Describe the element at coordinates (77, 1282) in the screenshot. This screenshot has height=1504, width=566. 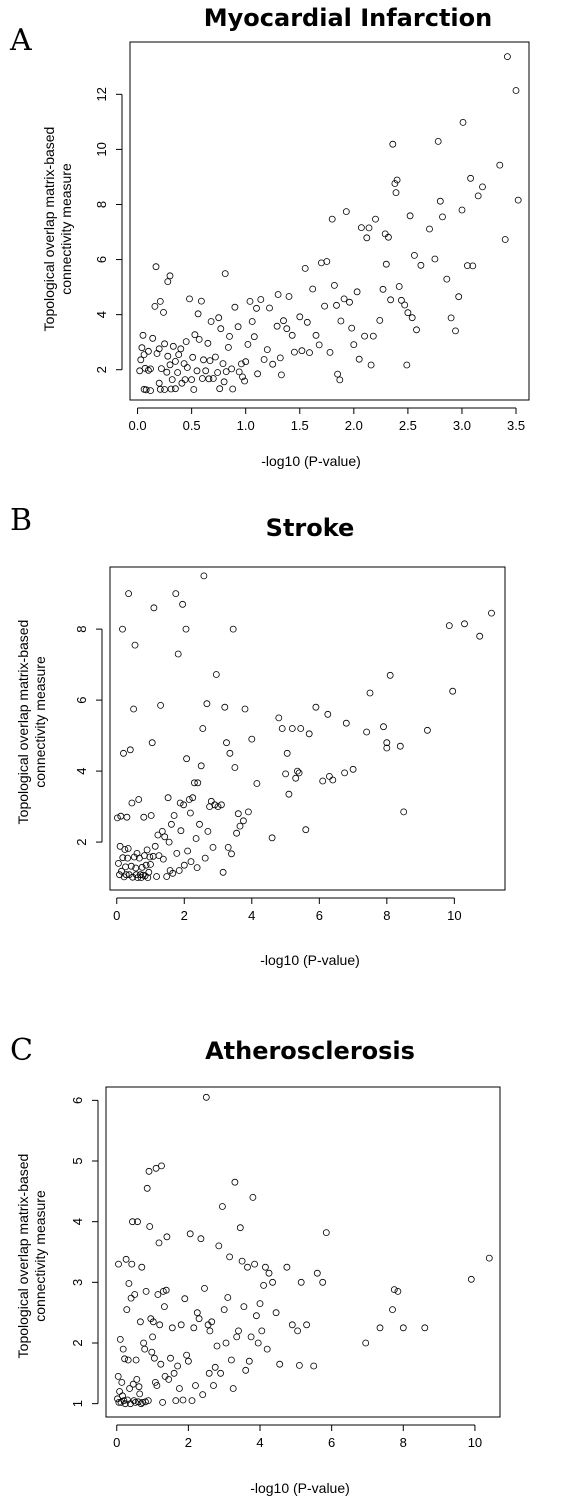
I see `y-tick-label: 3` at that location.